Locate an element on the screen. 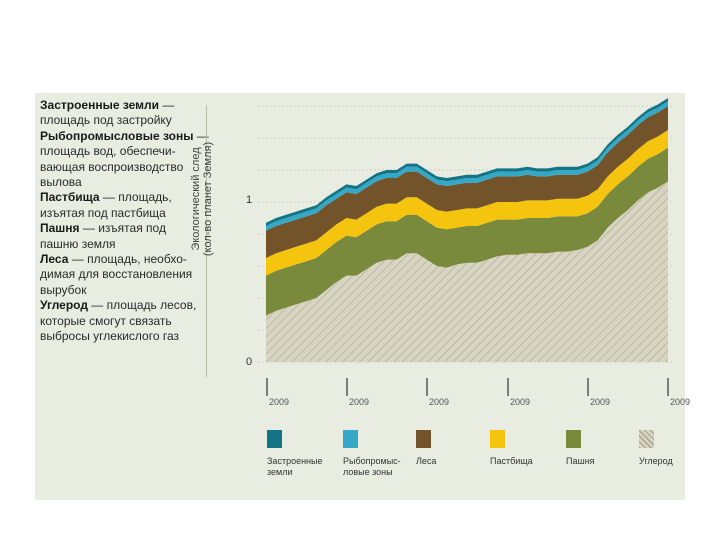 This screenshot has width=720, height=540. definition-line: Рыбопромысловые зоны — is located at coordinates (124, 136).